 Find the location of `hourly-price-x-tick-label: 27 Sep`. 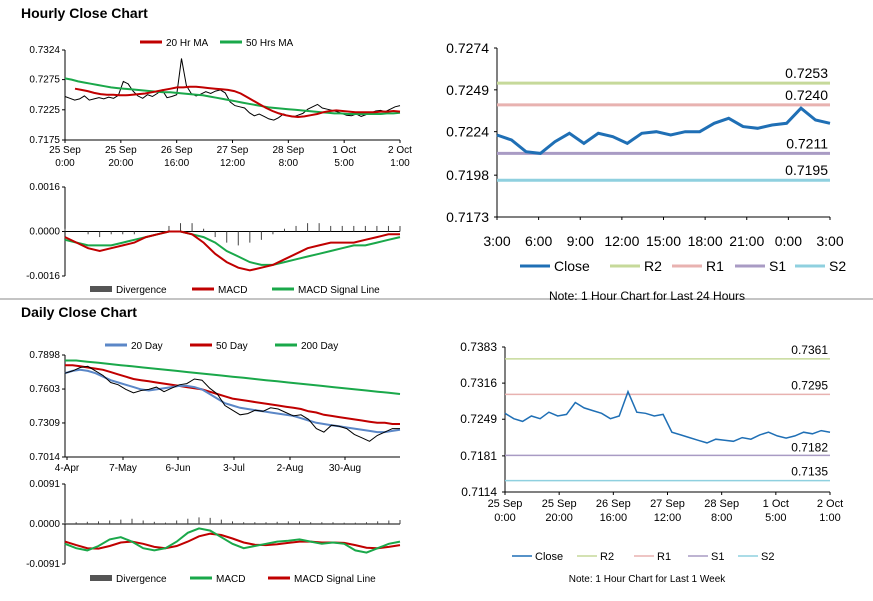

hourly-price-x-tick-label: 27 Sep is located at coordinates (233, 150).